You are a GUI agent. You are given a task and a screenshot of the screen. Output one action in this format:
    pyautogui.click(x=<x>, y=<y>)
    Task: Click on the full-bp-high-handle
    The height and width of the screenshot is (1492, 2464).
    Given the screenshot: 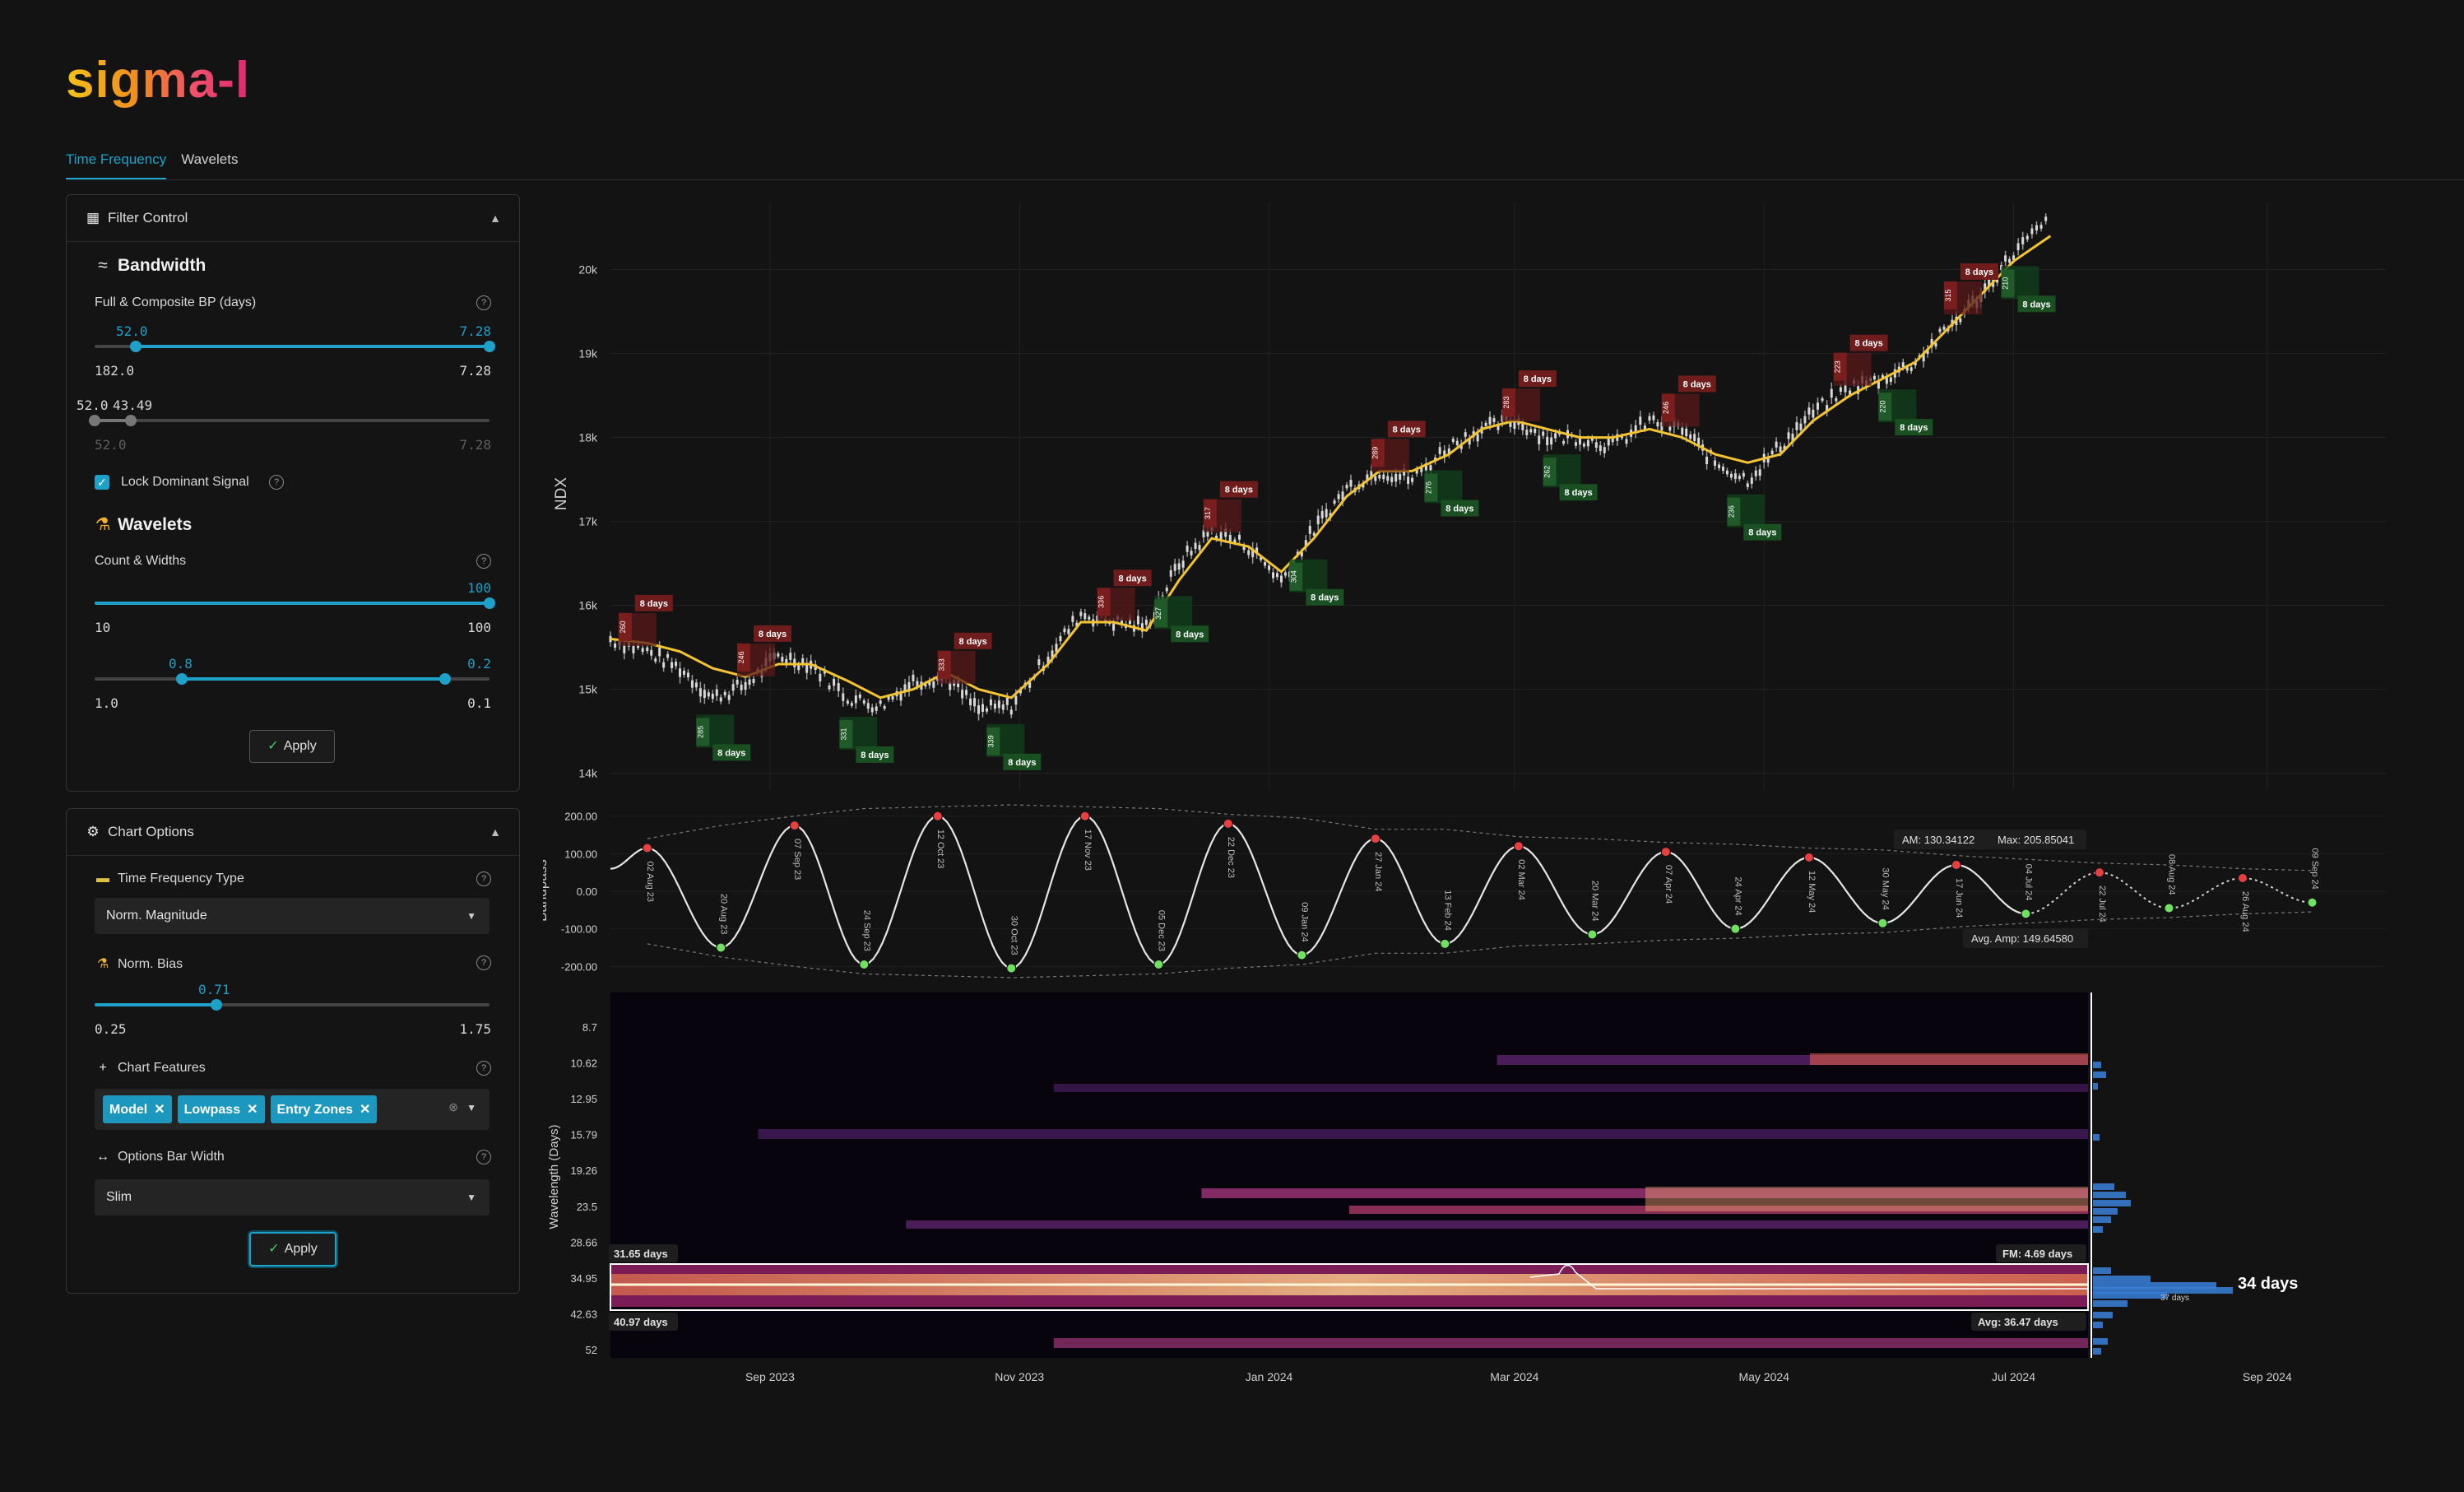 What is the action you would take?
    pyautogui.click(x=489, y=346)
    